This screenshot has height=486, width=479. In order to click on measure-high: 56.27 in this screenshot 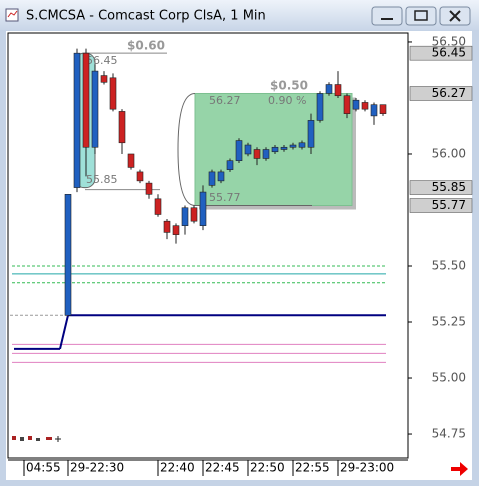, I will do `click(225, 100)`.